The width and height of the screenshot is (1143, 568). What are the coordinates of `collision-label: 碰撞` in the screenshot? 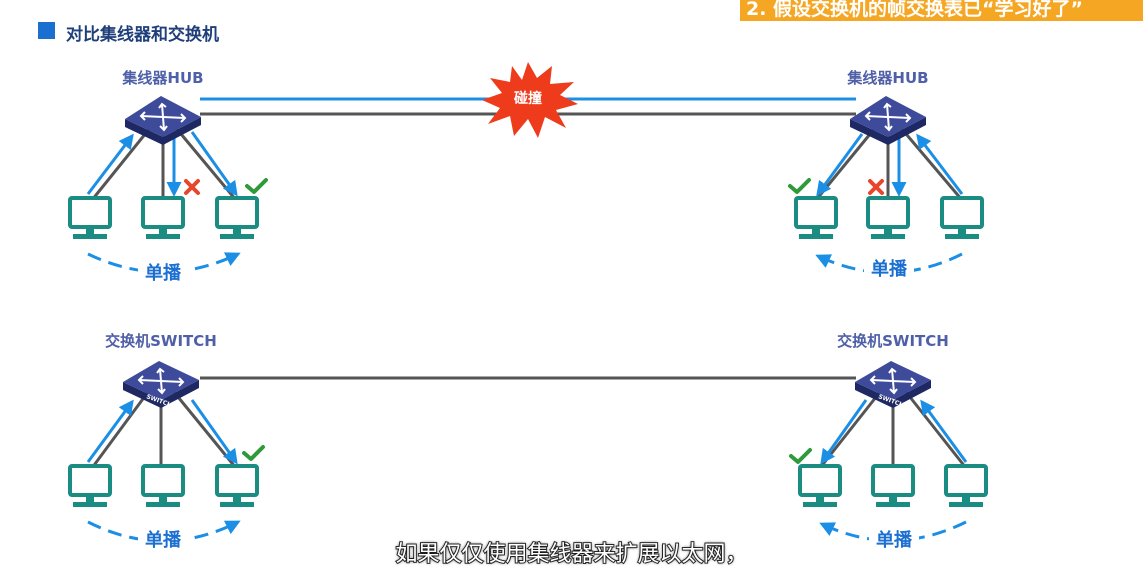 It's located at (528, 98).